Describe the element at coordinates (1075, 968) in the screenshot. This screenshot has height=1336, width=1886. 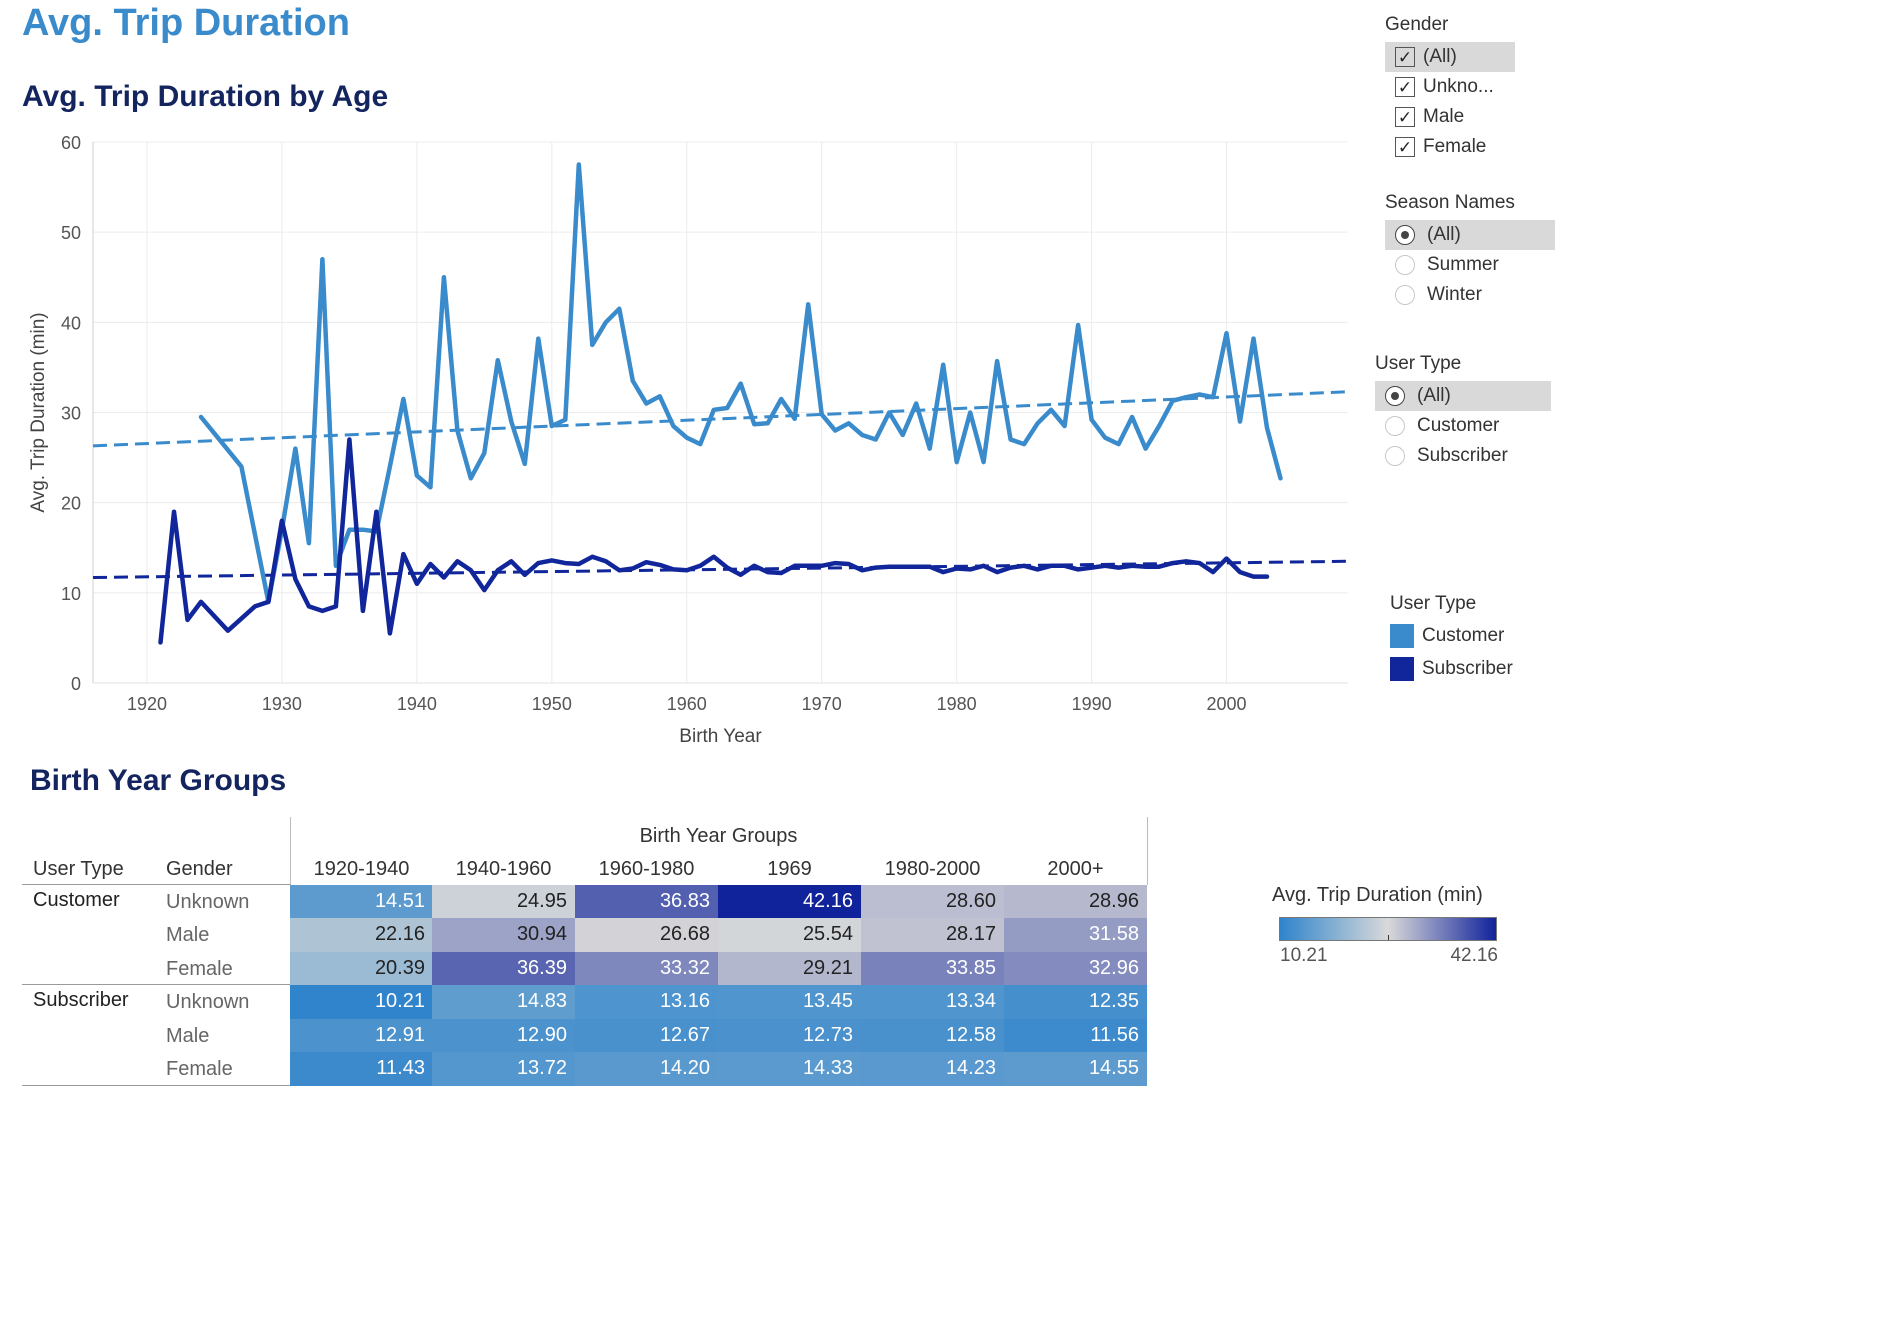
I see `heatmap-cell: 32.96` at that location.